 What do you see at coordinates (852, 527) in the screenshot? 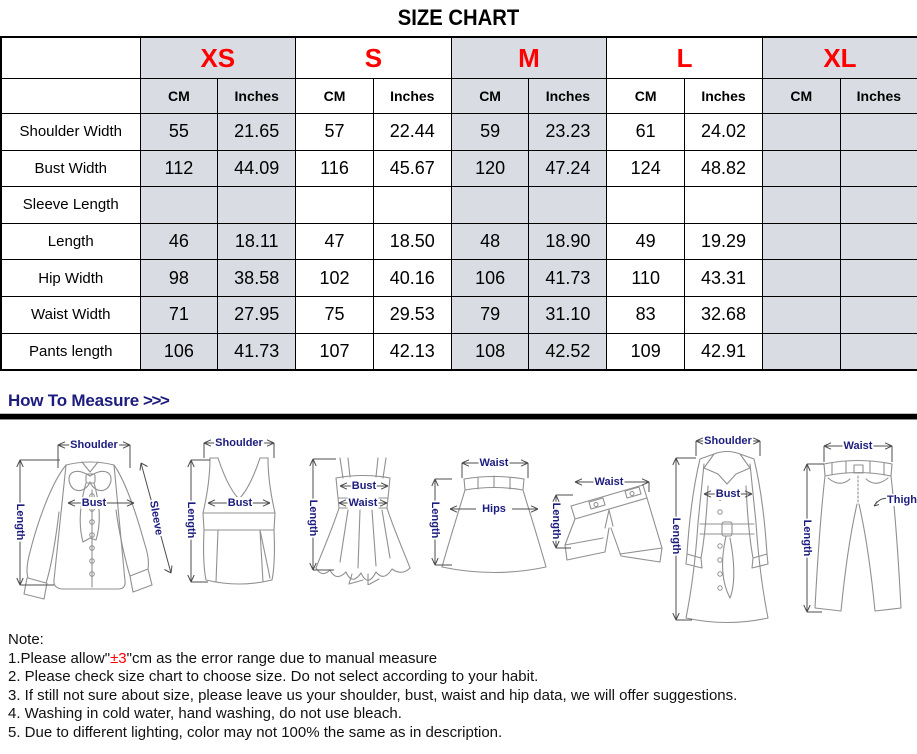
I see `pants-drawing` at bounding box center [852, 527].